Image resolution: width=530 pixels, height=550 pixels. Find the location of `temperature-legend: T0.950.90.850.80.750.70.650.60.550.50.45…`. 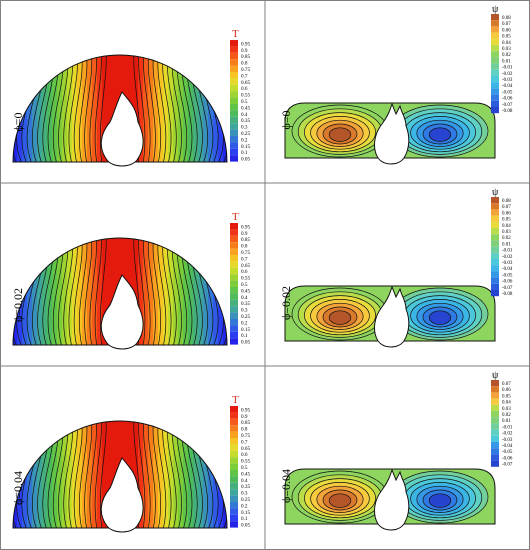

temperature-legend: T0.950.90.850.80.750.70.650.60.550.50.45… is located at coordinates (240, 278).